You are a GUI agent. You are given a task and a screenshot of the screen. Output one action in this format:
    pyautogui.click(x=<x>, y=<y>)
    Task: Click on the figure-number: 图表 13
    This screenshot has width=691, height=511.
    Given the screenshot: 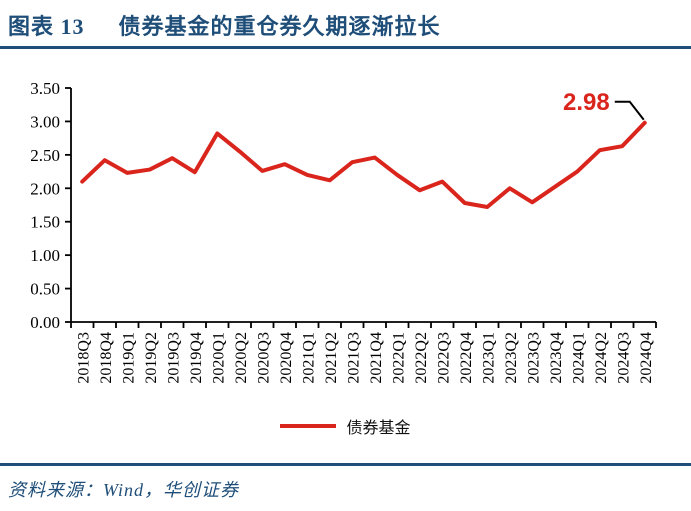 What is the action you would take?
    pyautogui.click(x=46, y=26)
    